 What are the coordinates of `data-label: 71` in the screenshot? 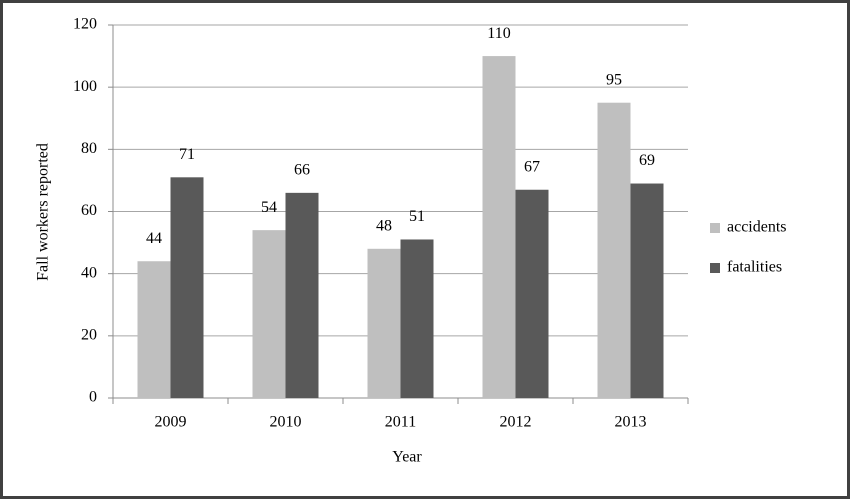 It's located at (187, 154).